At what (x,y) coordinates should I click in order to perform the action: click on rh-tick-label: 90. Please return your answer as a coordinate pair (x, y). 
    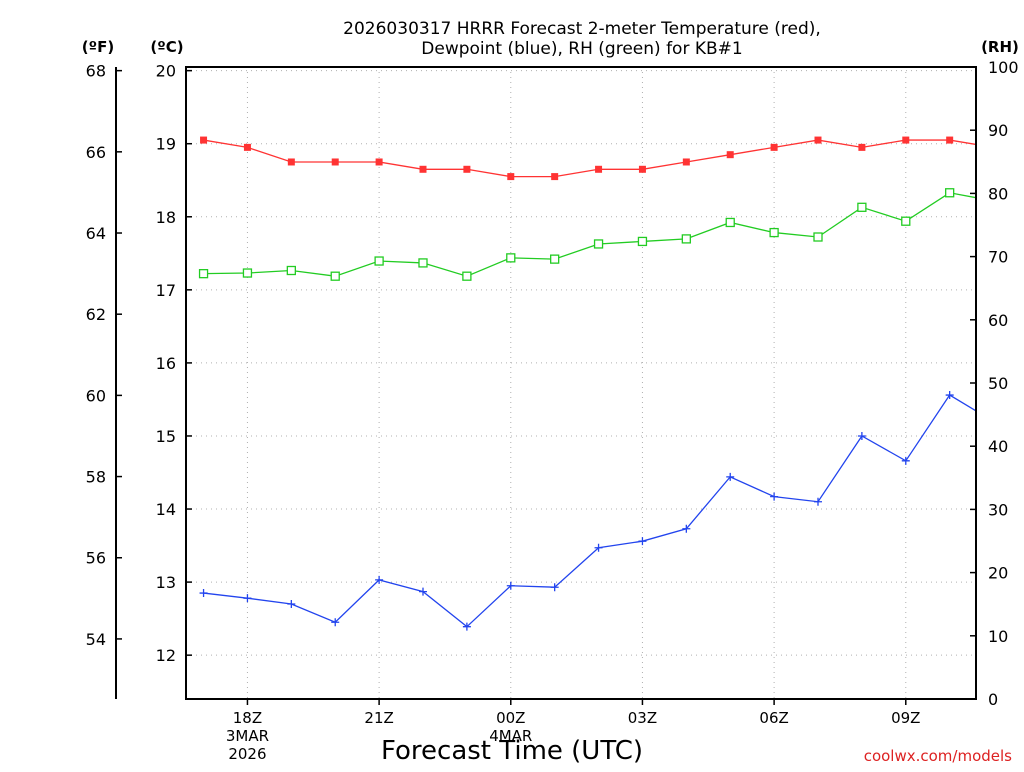
    Looking at the image, I should click on (998, 130).